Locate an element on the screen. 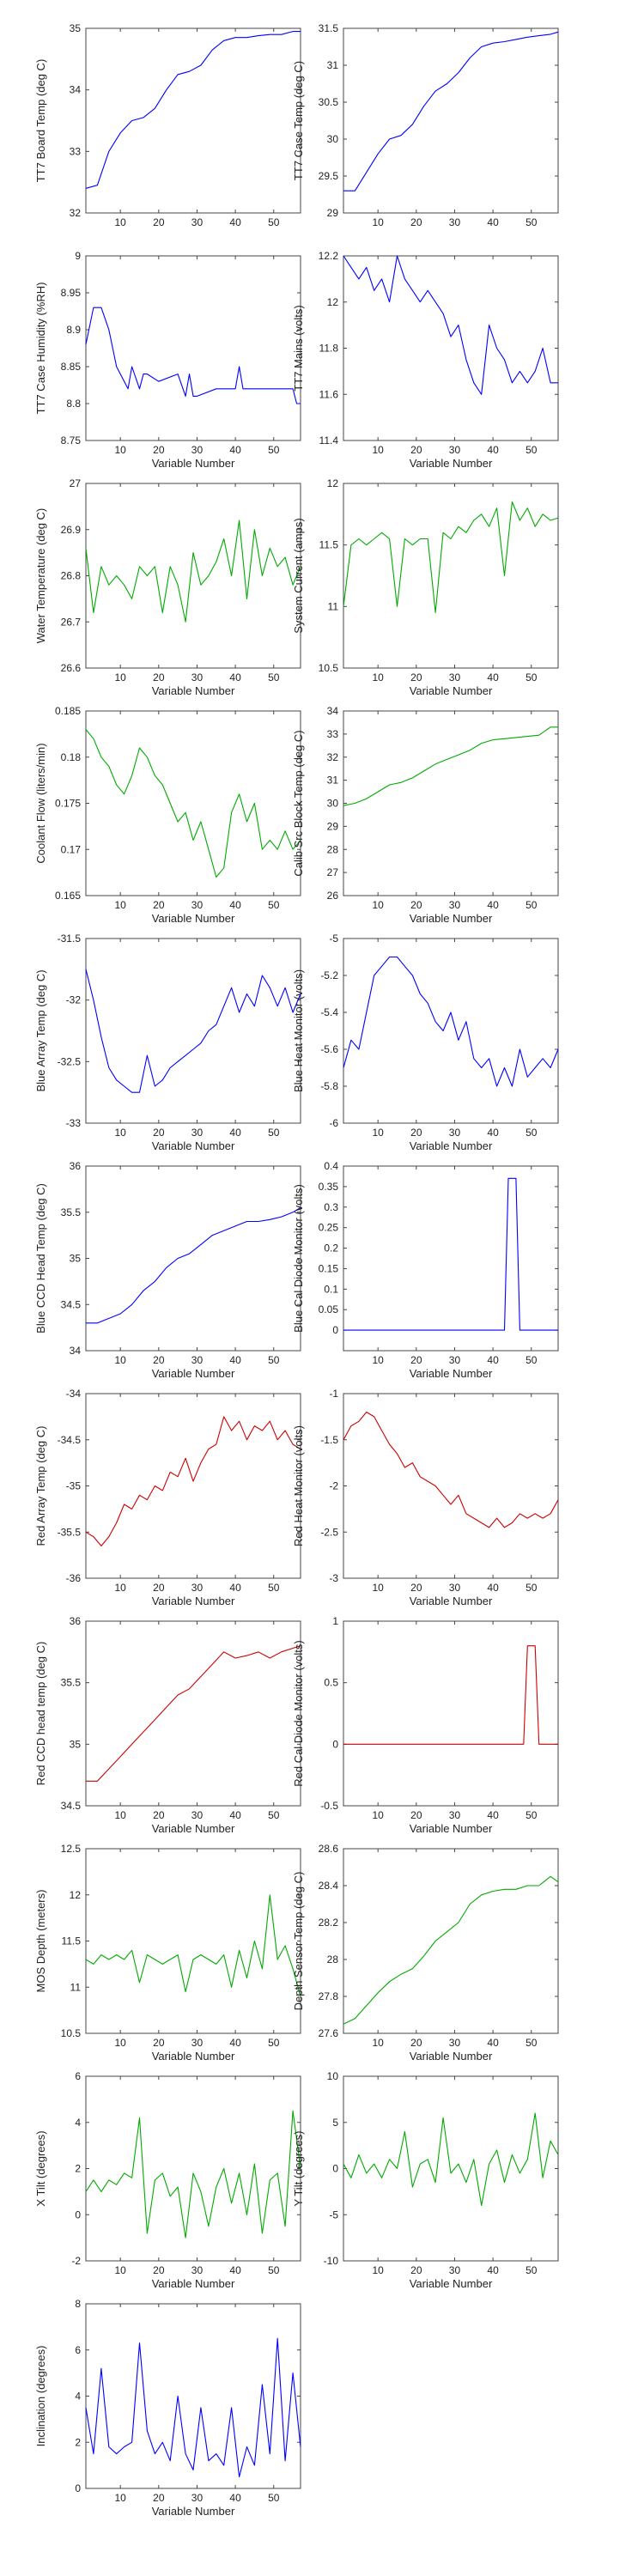 The image size is (644, 2576). y-axis-label: Blue Cal Diode Monitor (volts) is located at coordinates (298, 1258).